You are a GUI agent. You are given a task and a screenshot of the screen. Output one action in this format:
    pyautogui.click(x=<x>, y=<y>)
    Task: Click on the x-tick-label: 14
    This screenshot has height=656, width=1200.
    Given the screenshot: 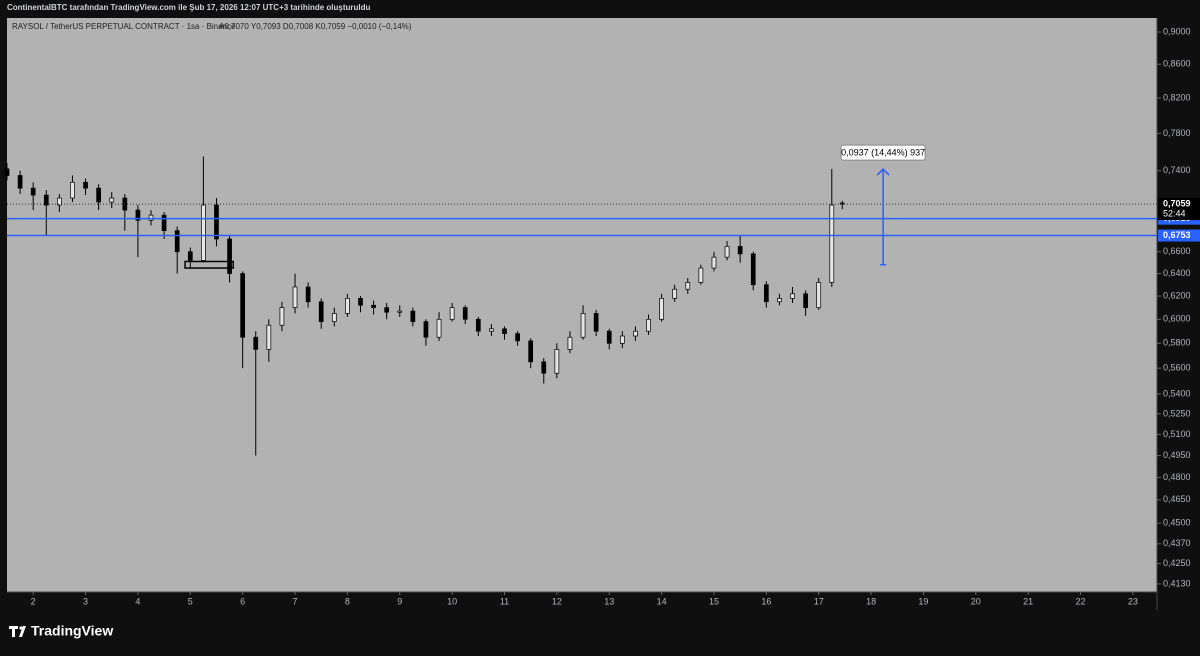 What is the action you would take?
    pyautogui.click(x=662, y=601)
    